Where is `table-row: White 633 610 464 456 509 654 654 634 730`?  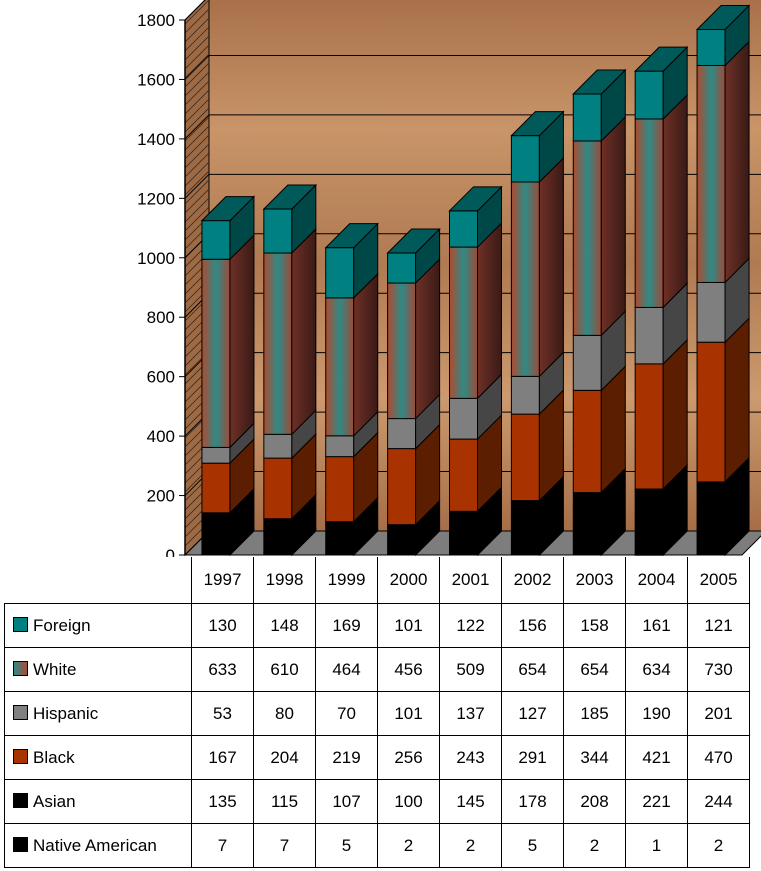
table-row: White 633 610 464 456 509 654 654 634 730 is located at coordinates (377, 669).